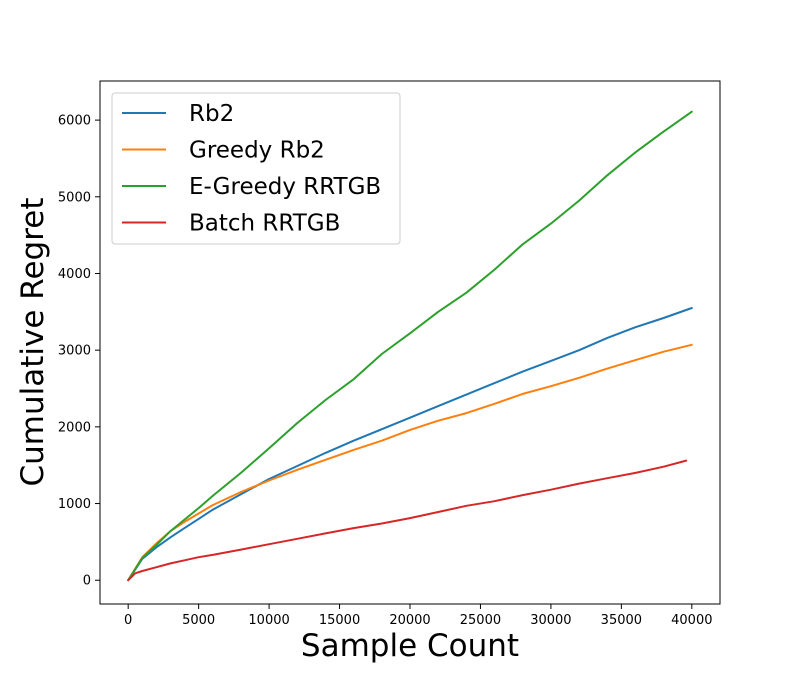 Image resolution: width=800 pixels, height=677 pixels. Describe the element at coordinates (264, 224) in the screenshot. I see `legend-label-3: Batch RRTGB` at that location.